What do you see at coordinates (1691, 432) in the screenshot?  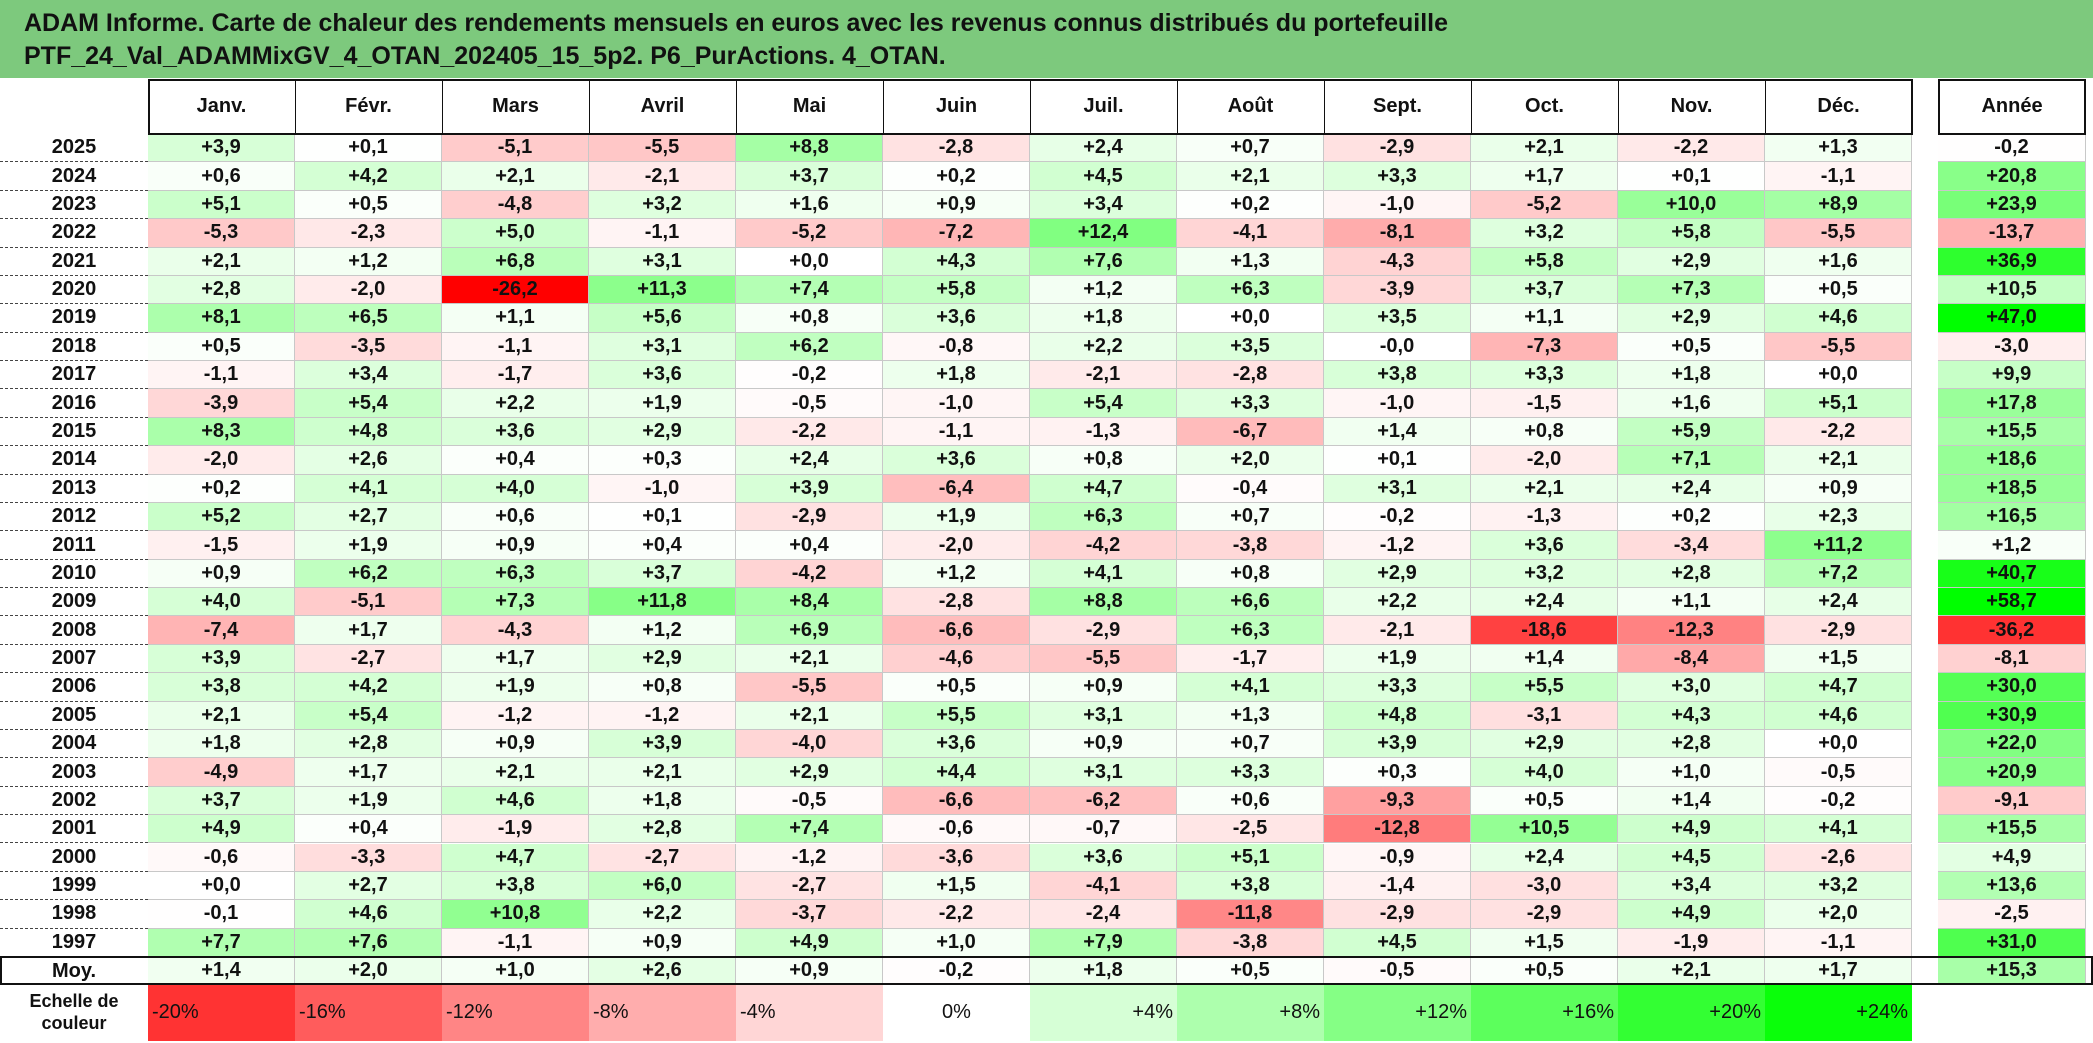 I see `month-value-cell: +5,9` at bounding box center [1691, 432].